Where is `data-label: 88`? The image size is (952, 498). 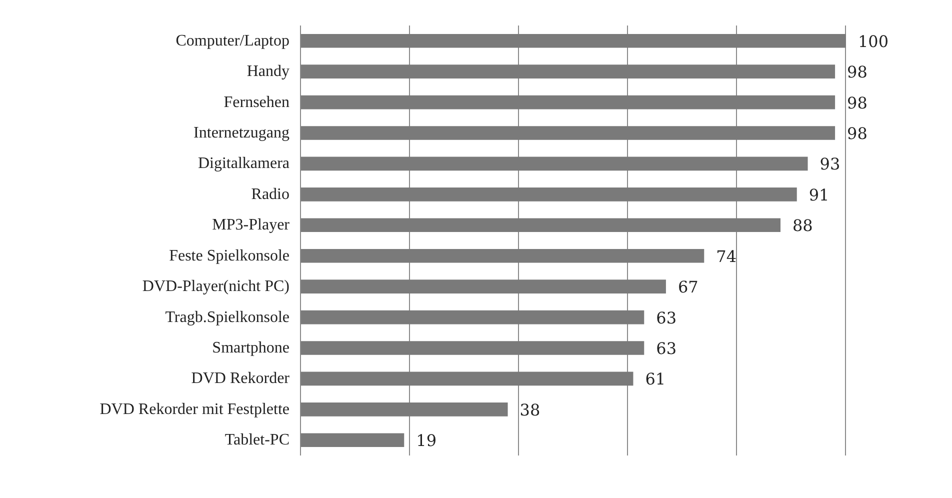 data-label: 88 is located at coordinates (802, 226).